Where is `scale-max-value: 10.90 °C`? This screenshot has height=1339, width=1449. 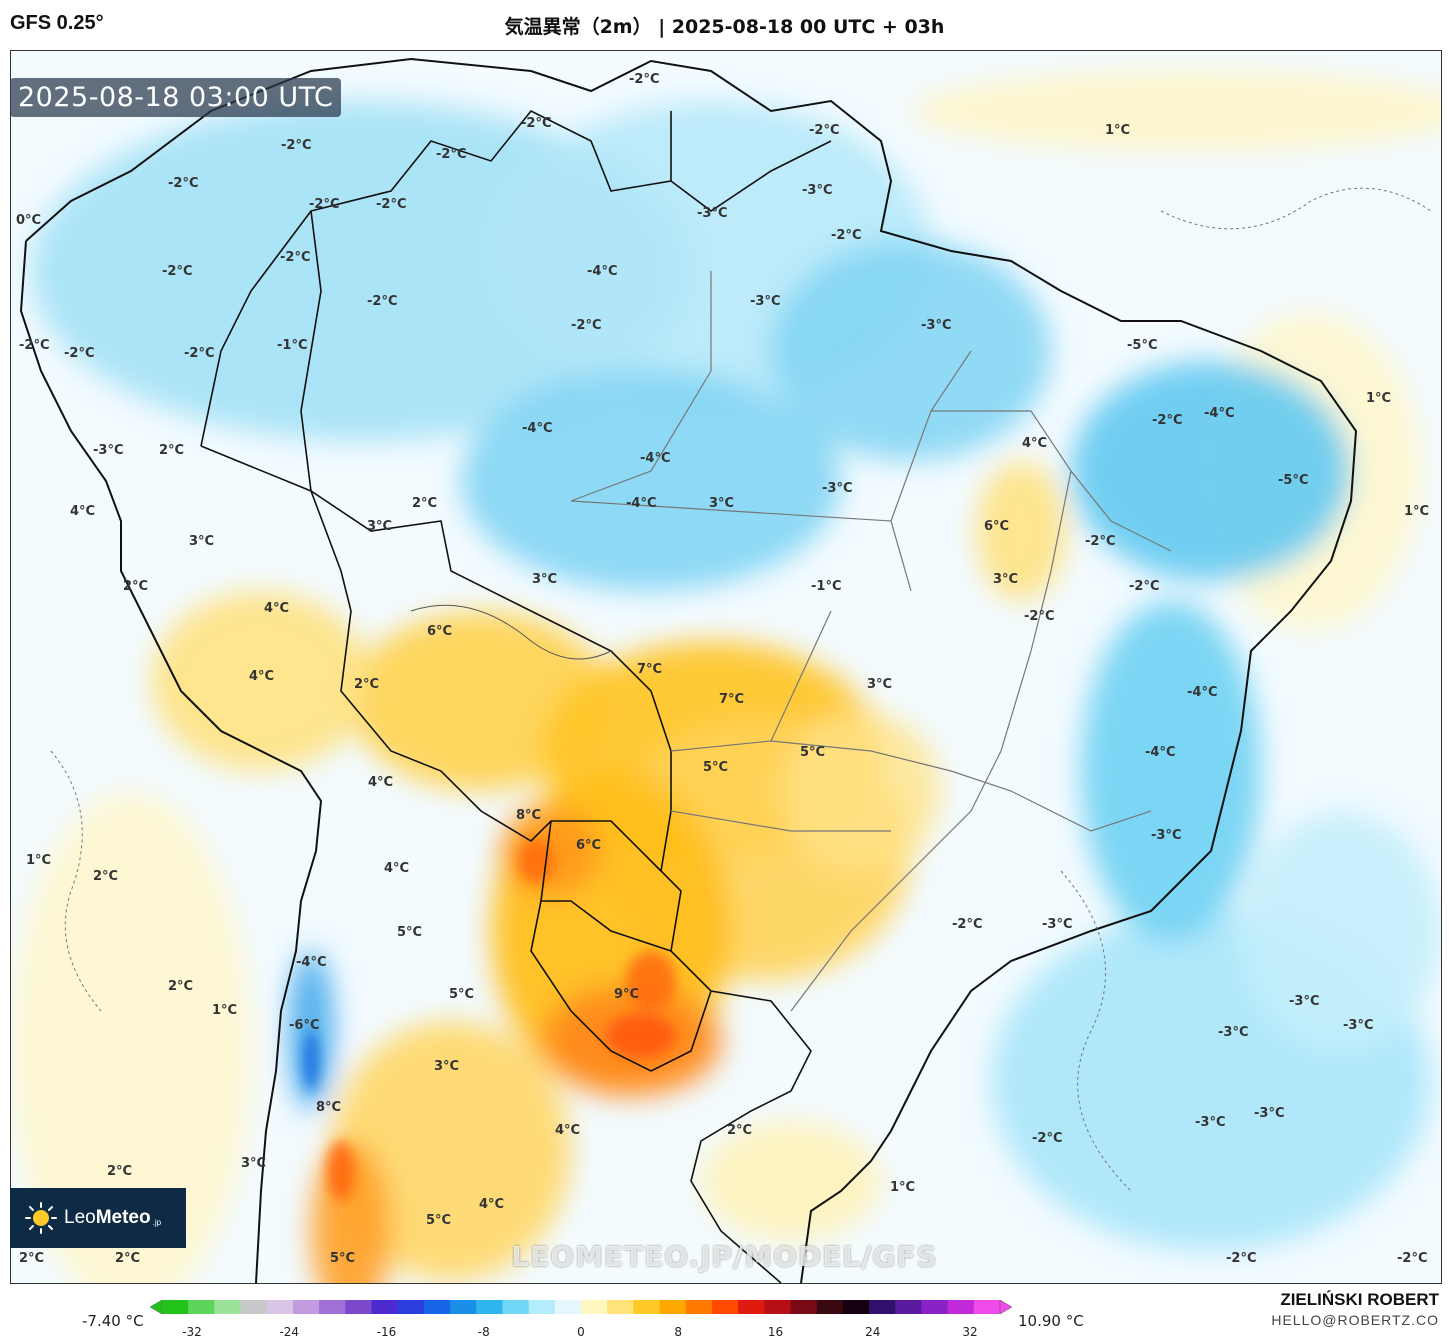 scale-max-value: 10.90 °C is located at coordinates (1051, 1321).